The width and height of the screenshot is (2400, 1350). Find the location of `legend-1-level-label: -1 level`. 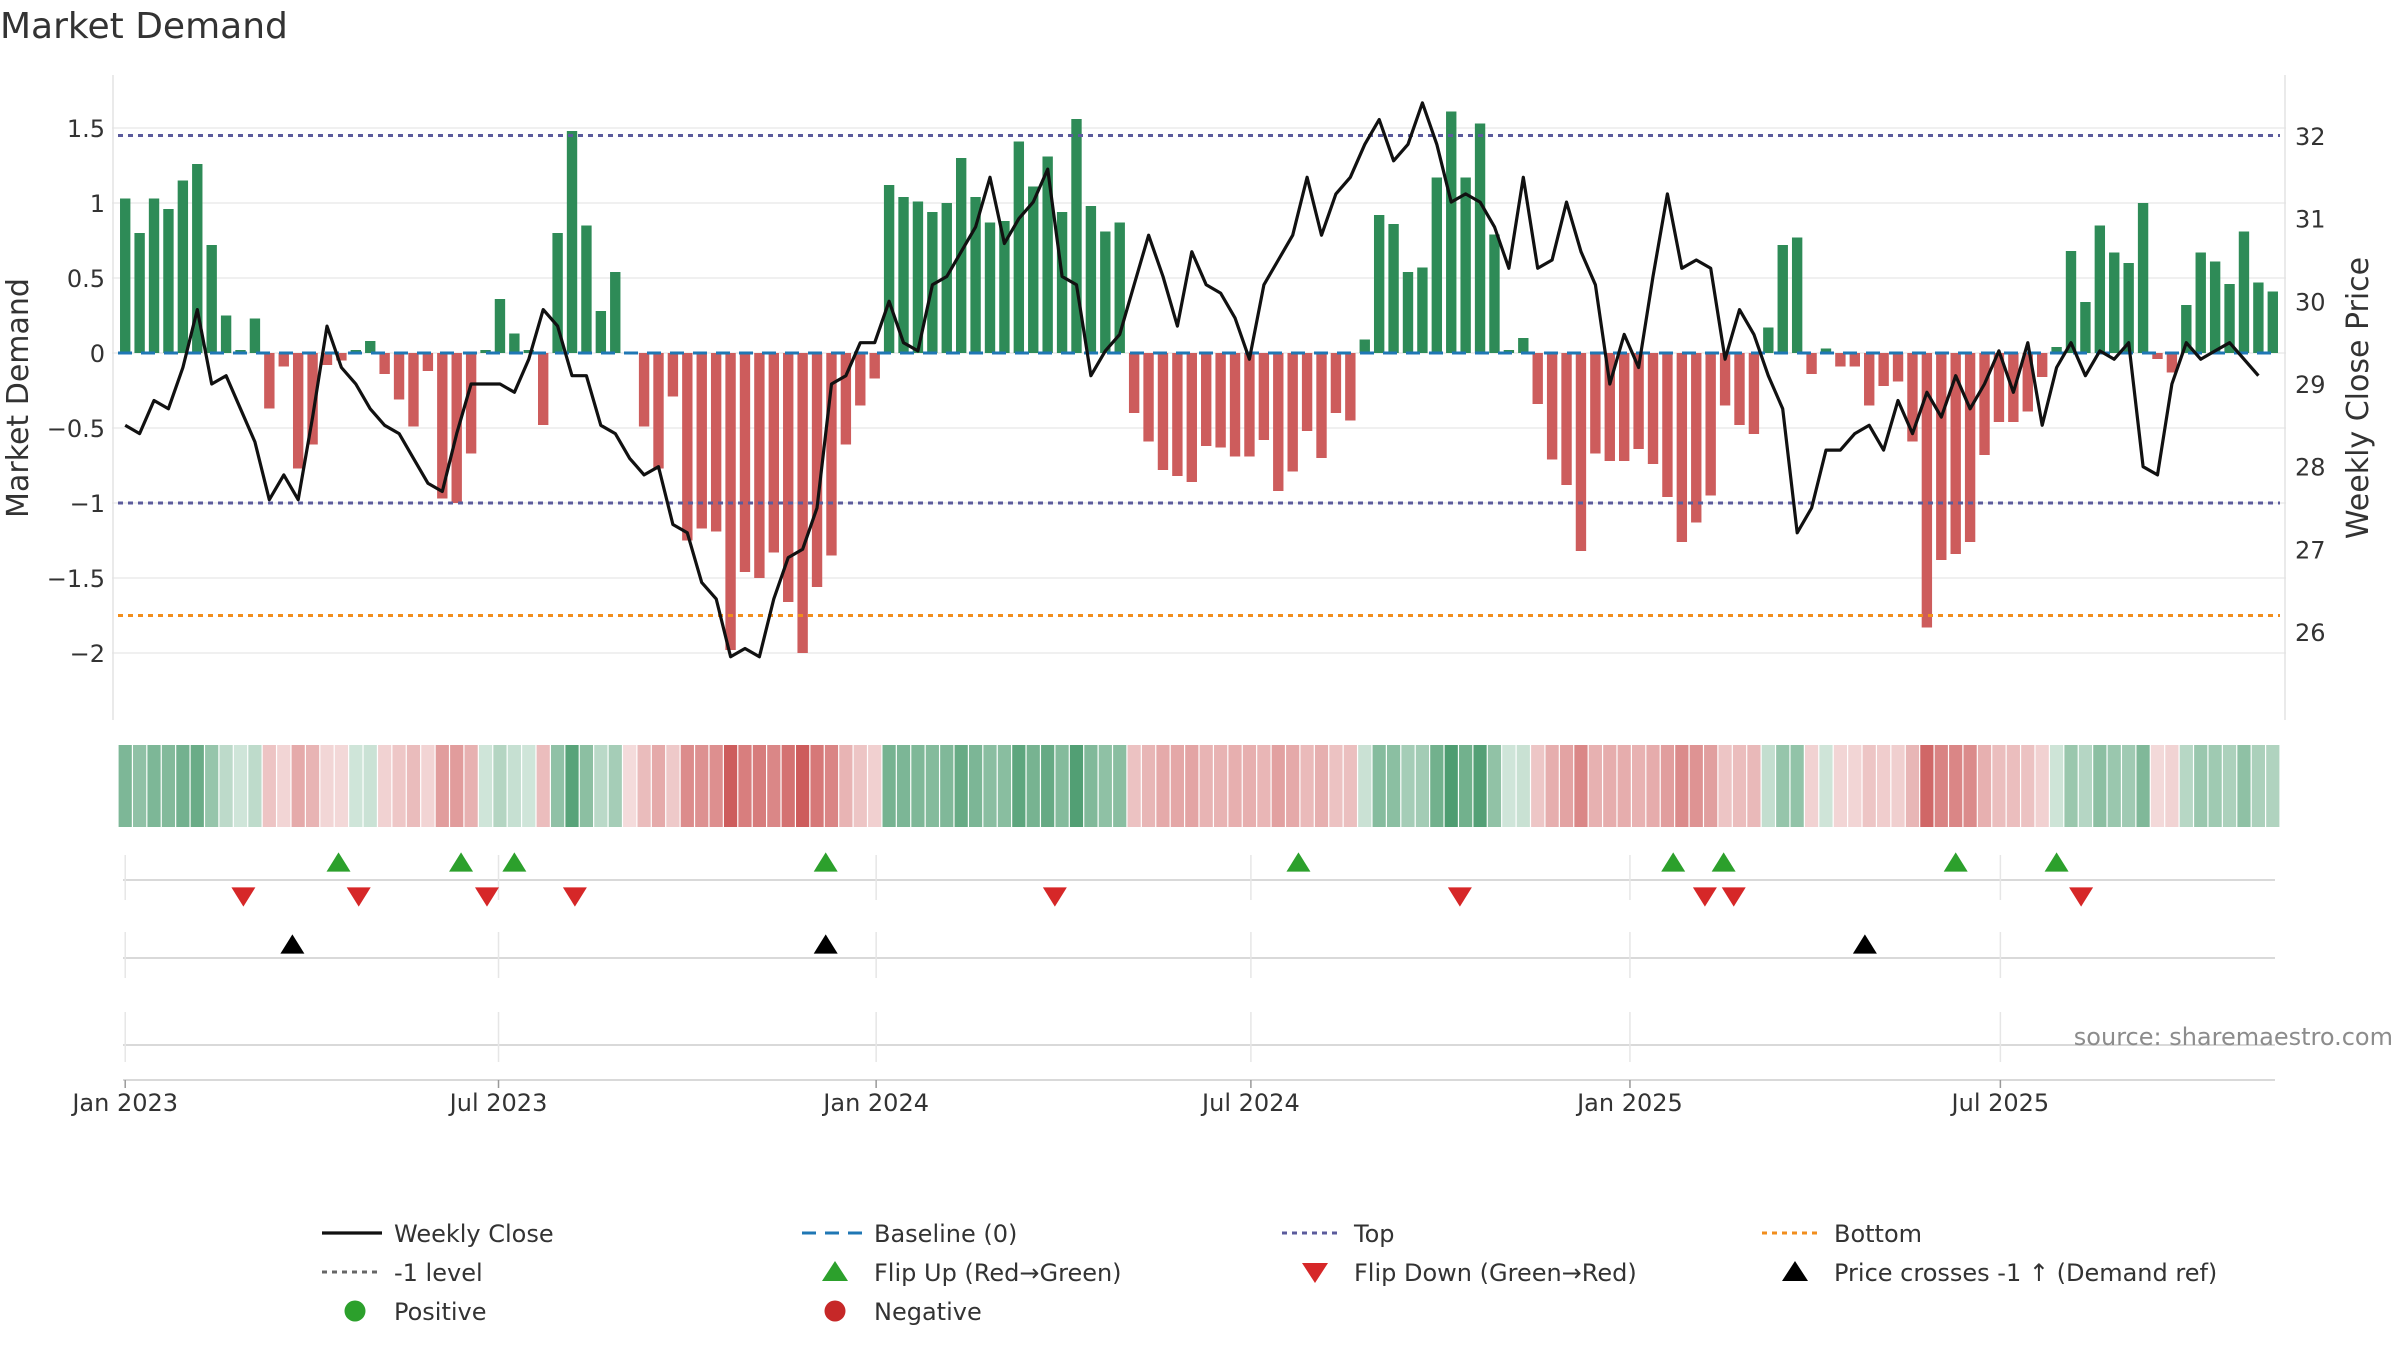

legend-1-level-label: -1 level is located at coordinates (438, 1273).